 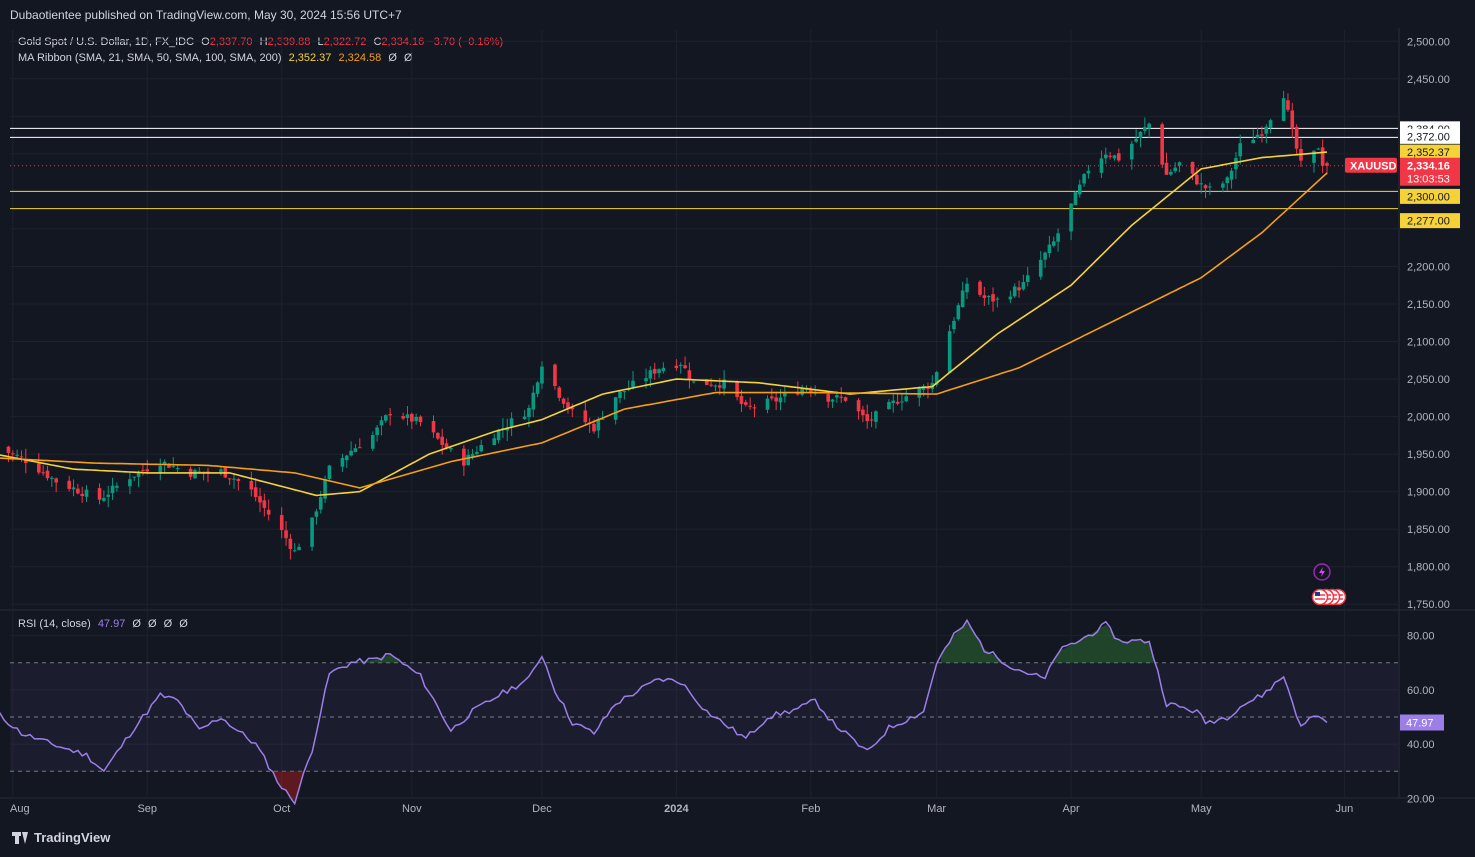 What do you see at coordinates (1329, 584) in the screenshot?
I see `event-markers` at bounding box center [1329, 584].